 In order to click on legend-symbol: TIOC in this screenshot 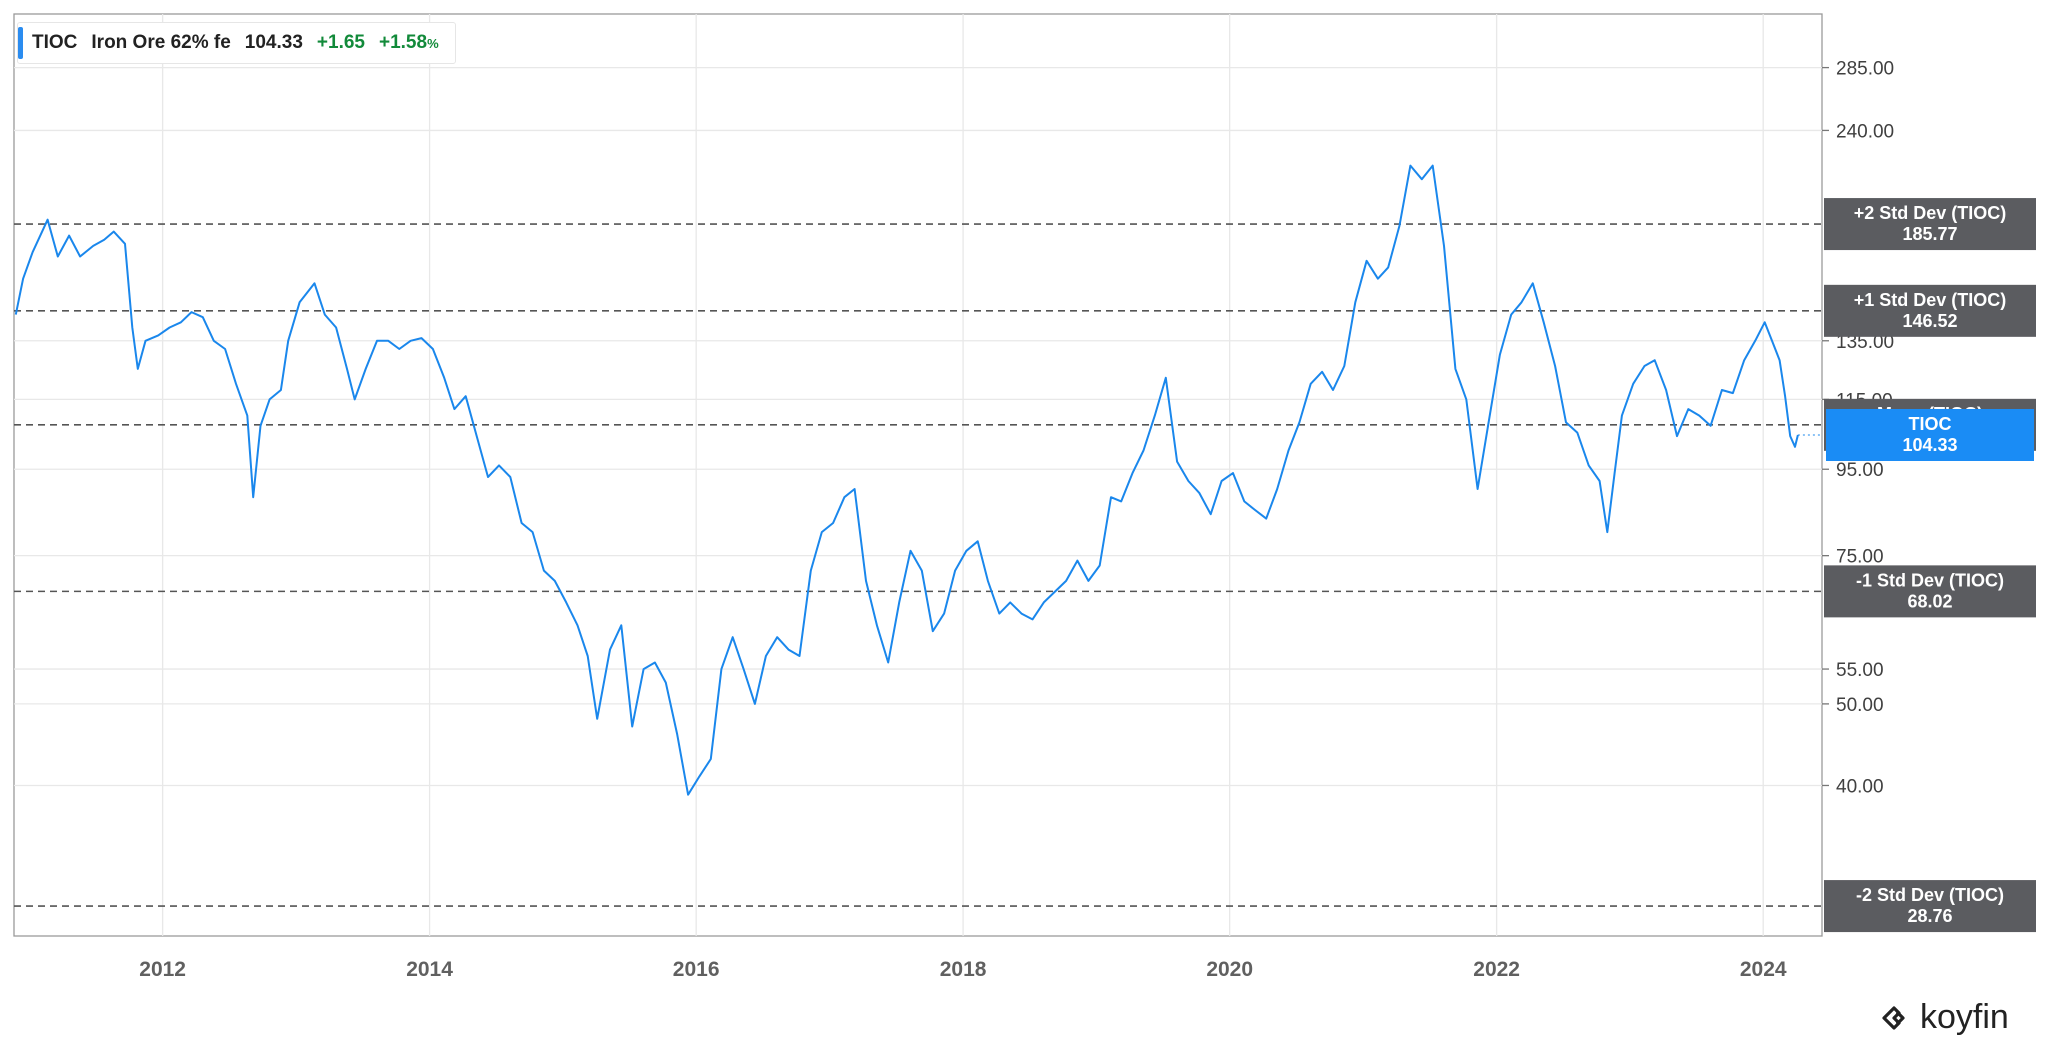, I will do `click(55, 42)`.